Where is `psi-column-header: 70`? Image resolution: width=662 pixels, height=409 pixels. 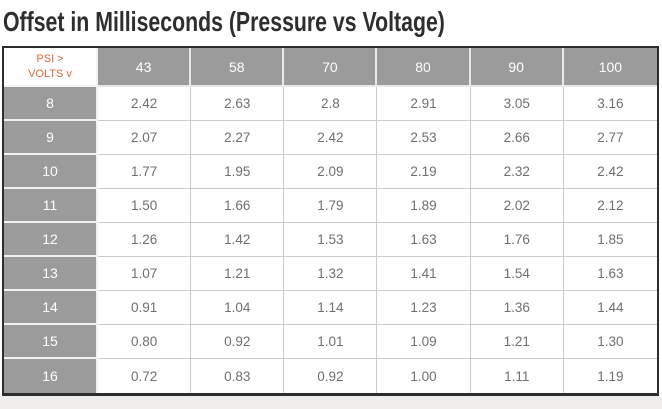 psi-column-header: 70 is located at coordinates (331, 67).